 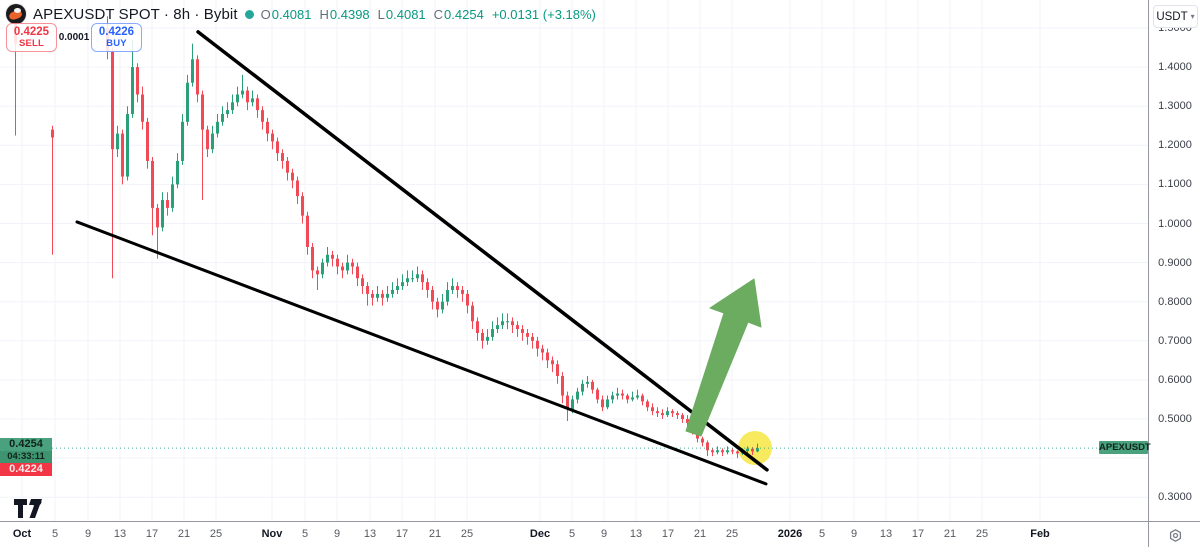 What do you see at coordinates (31, 32) in the screenshot?
I see `sell-price: 0.4225` at bounding box center [31, 32].